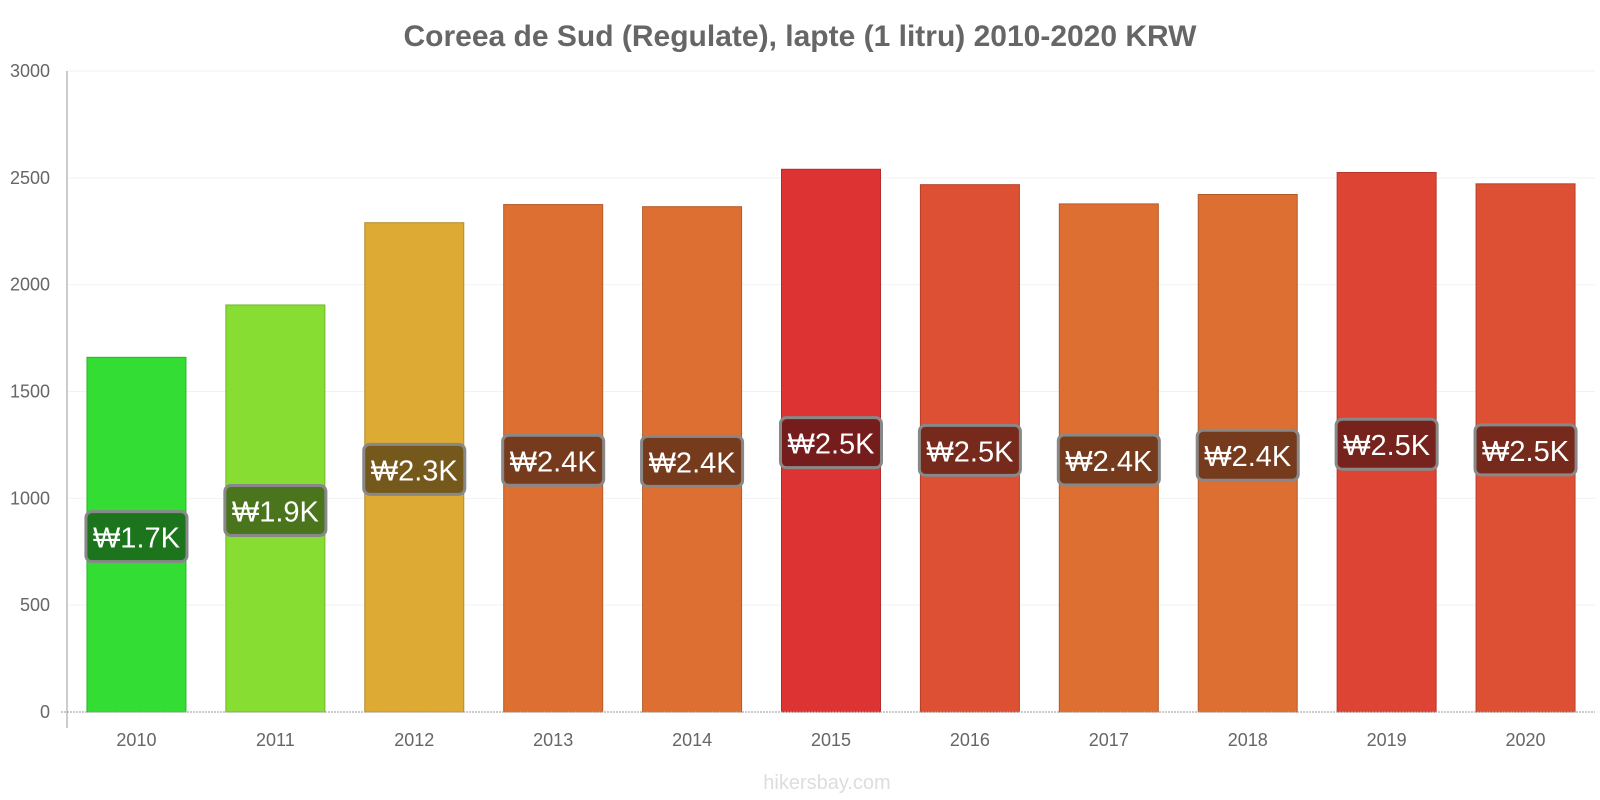 The image size is (1600, 800). I want to click on x-tick-label: 2017, so click(1109, 740).